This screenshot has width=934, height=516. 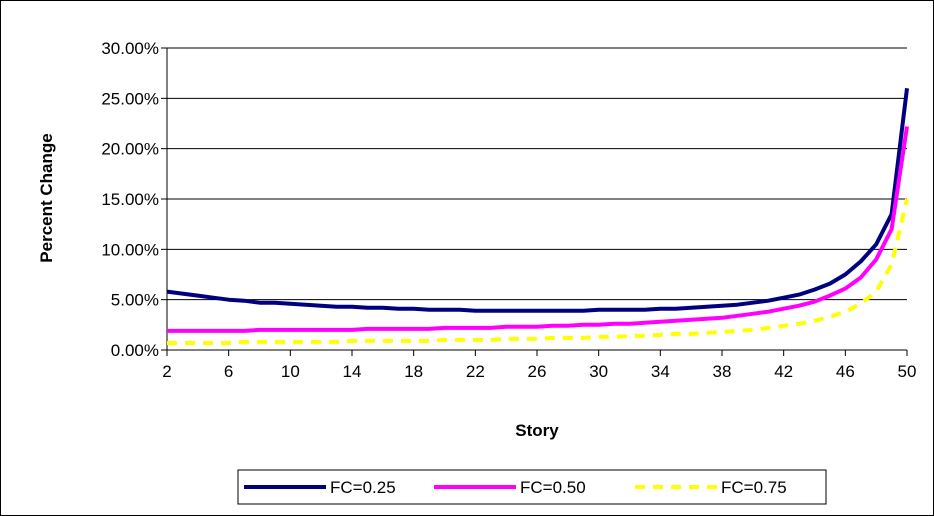 I want to click on x-tick-label: 6, so click(x=228, y=371).